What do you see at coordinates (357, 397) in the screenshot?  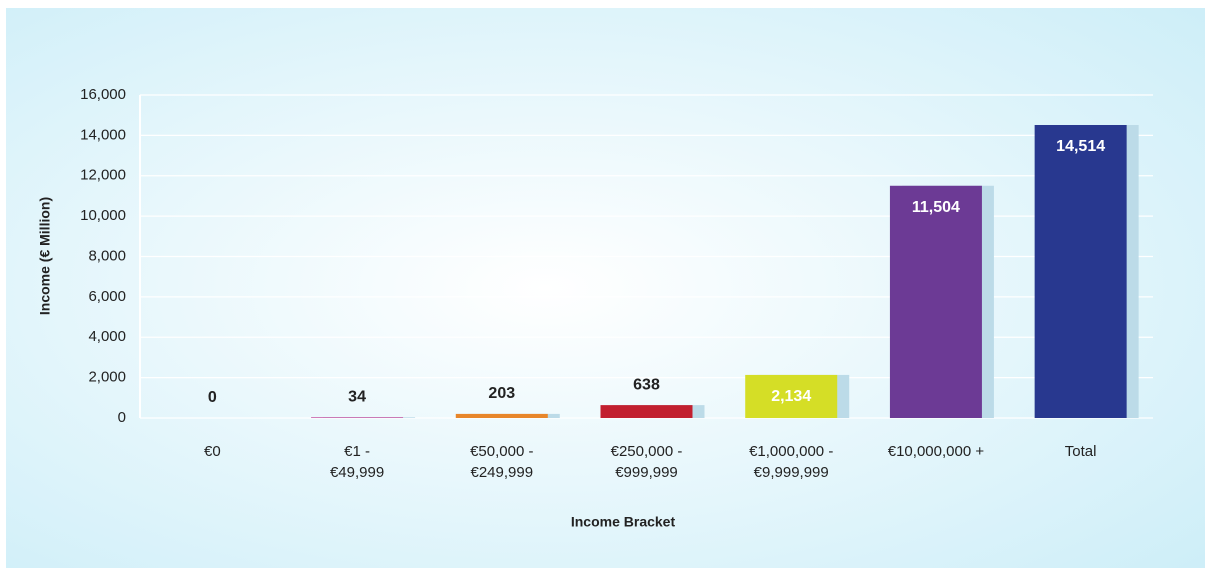 I see `value-label: 34` at bounding box center [357, 397].